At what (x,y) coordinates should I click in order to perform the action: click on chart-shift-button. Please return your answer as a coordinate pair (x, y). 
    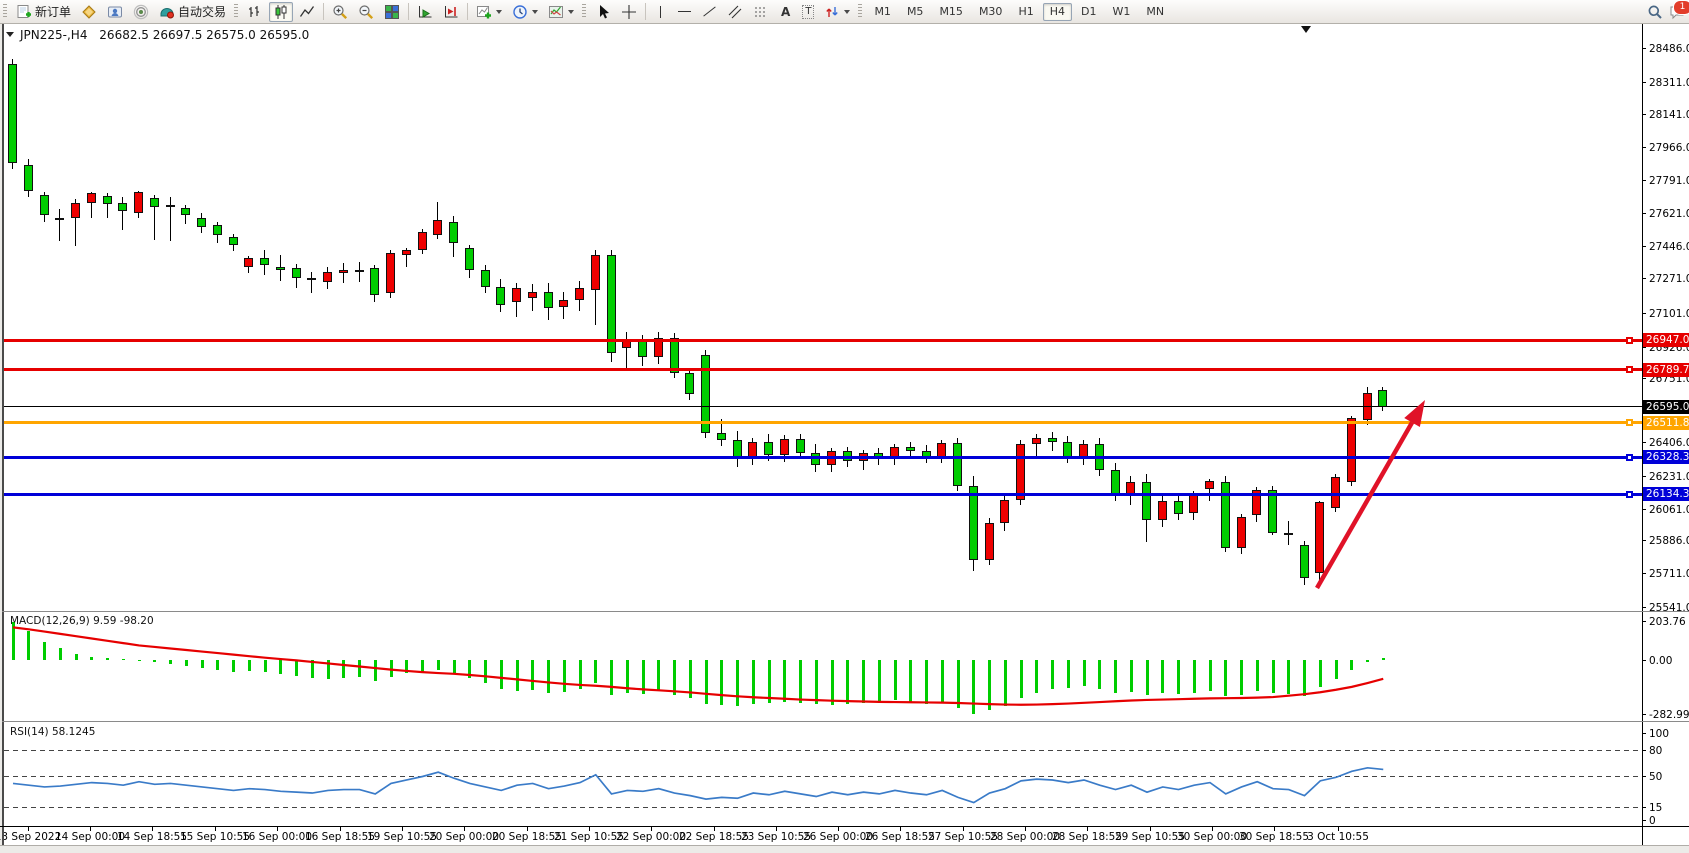
    Looking at the image, I should click on (451, 12).